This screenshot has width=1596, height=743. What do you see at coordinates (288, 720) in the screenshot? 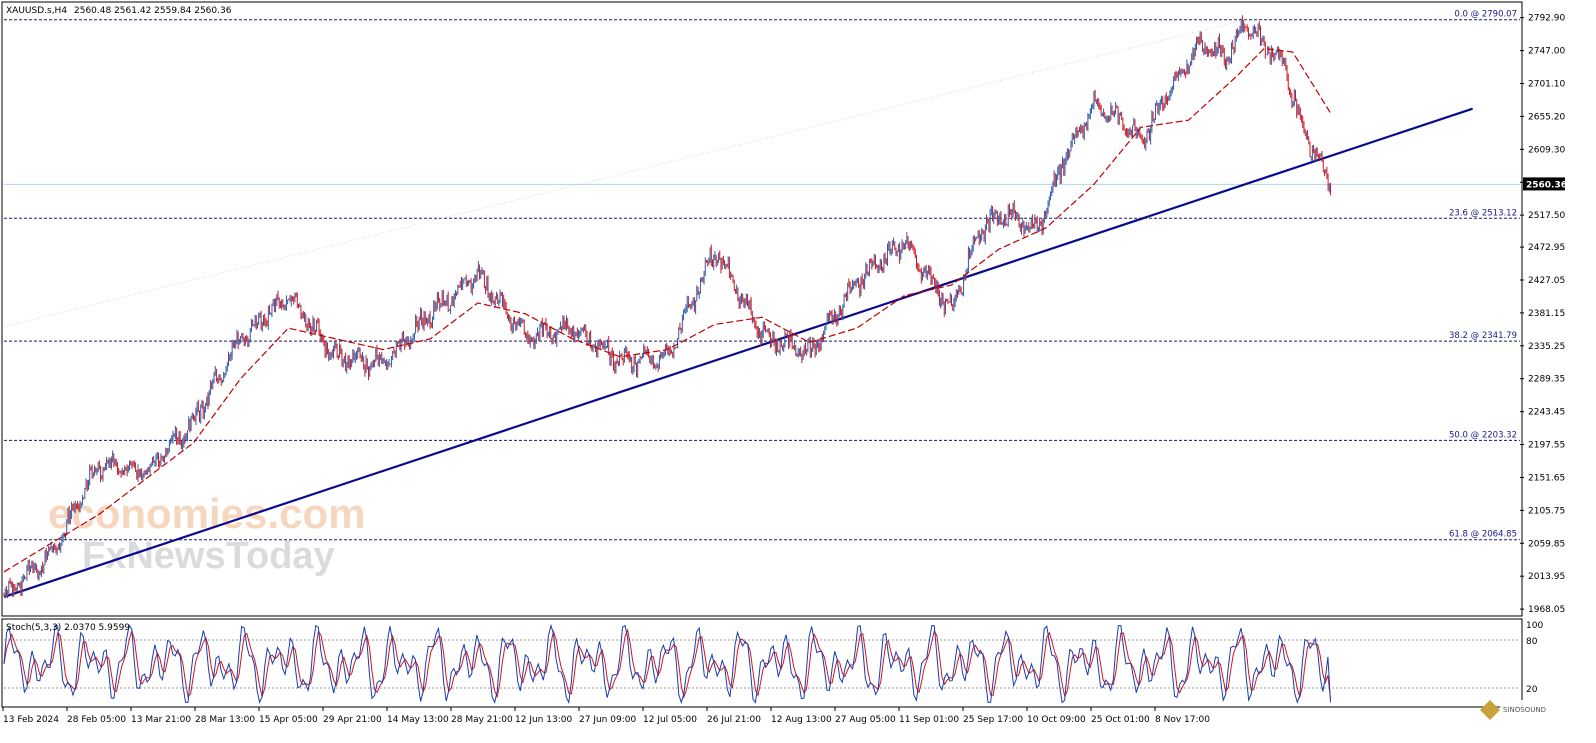
I see `x-tick-label: 15 Apr 05:00` at bounding box center [288, 720].